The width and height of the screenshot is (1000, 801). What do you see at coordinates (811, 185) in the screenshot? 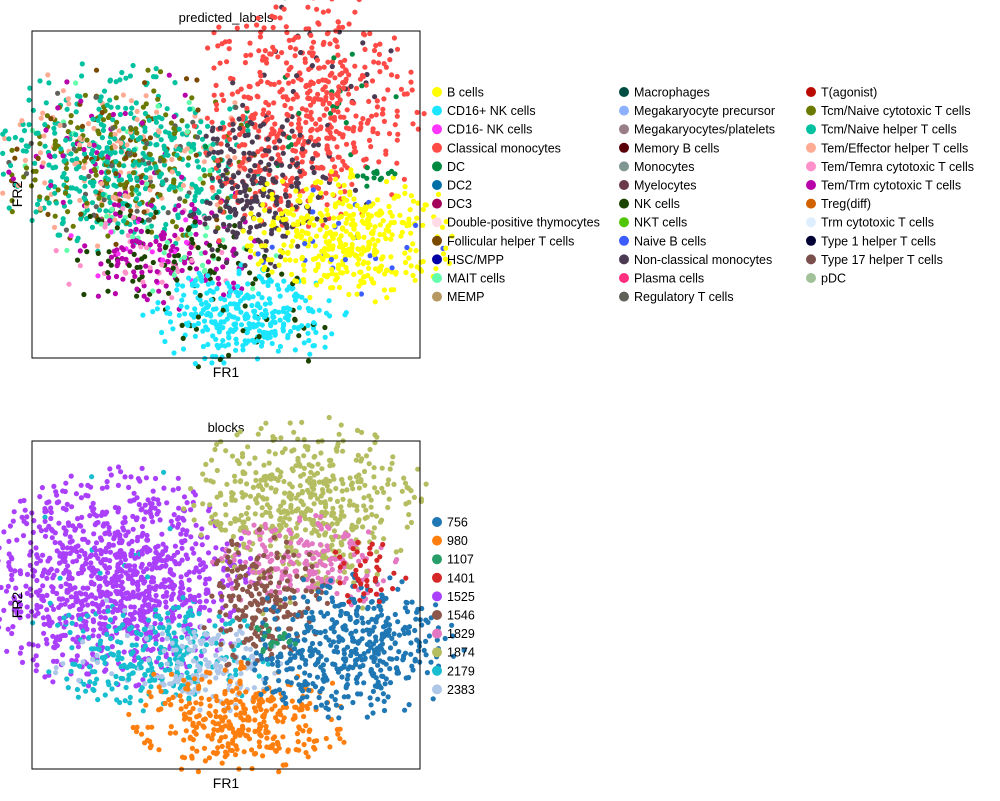
I see `legend-marker-tem-trm-cytotoxic-t-cells` at bounding box center [811, 185].